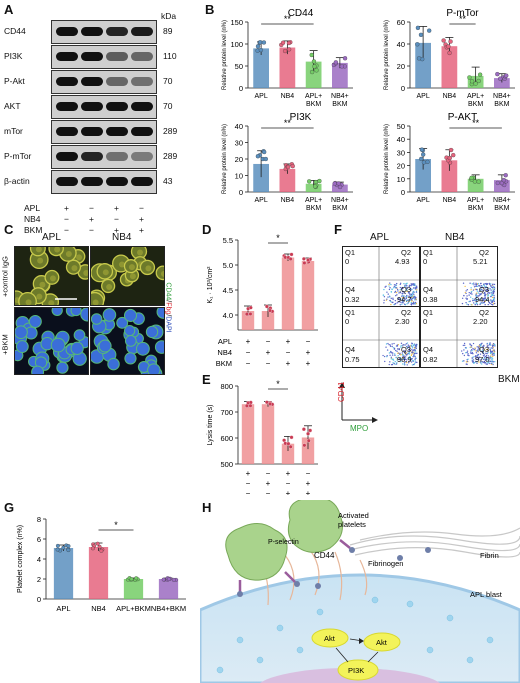 The width and height of the screenshot is (520, 683). What do you see at coordinates (459, 337) in the screenshot?
I see `flow-plot-3: Q1 0 Q2 2.20 Q4 0.82 Q3 97.0` at bounding box center [459, 337].